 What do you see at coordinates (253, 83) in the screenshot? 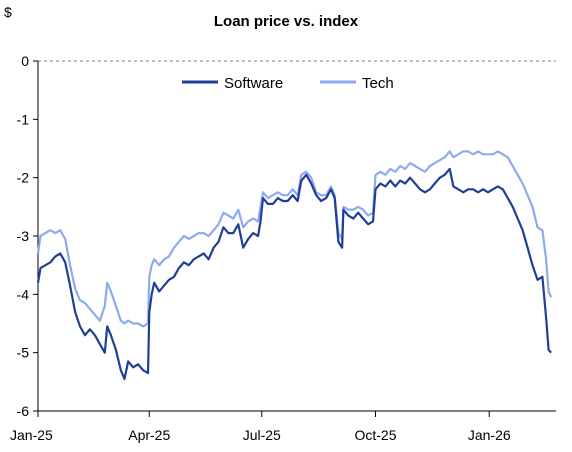
I see `legend-label-software: Software` at bounding box center [253, 83].